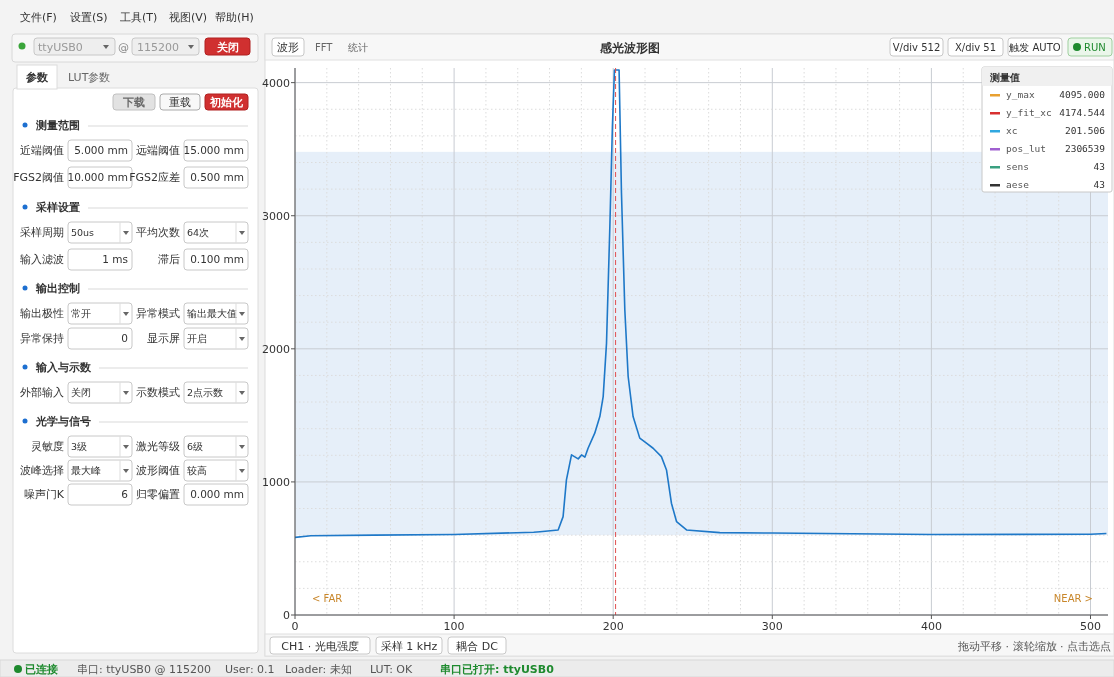 The height and width of the screenshot is (677, 1114). I want to click on annotation: aese, so click(1018, 184).